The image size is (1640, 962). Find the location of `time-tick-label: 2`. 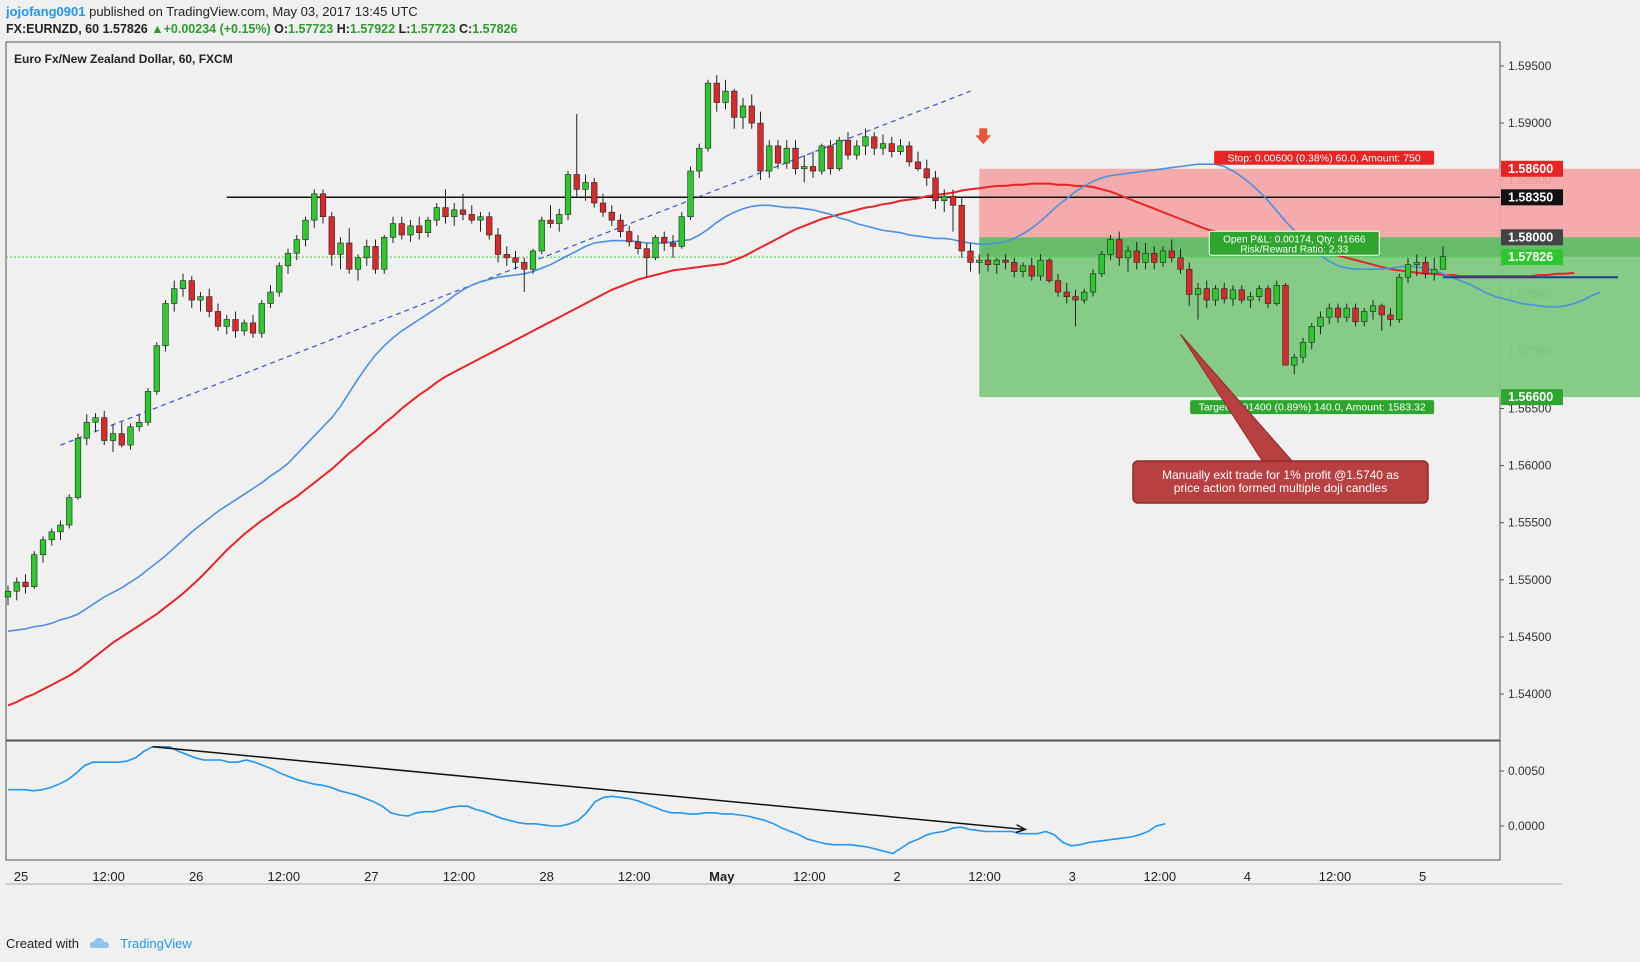

time-tick-label: 2 is located at coordinates (896, 876).